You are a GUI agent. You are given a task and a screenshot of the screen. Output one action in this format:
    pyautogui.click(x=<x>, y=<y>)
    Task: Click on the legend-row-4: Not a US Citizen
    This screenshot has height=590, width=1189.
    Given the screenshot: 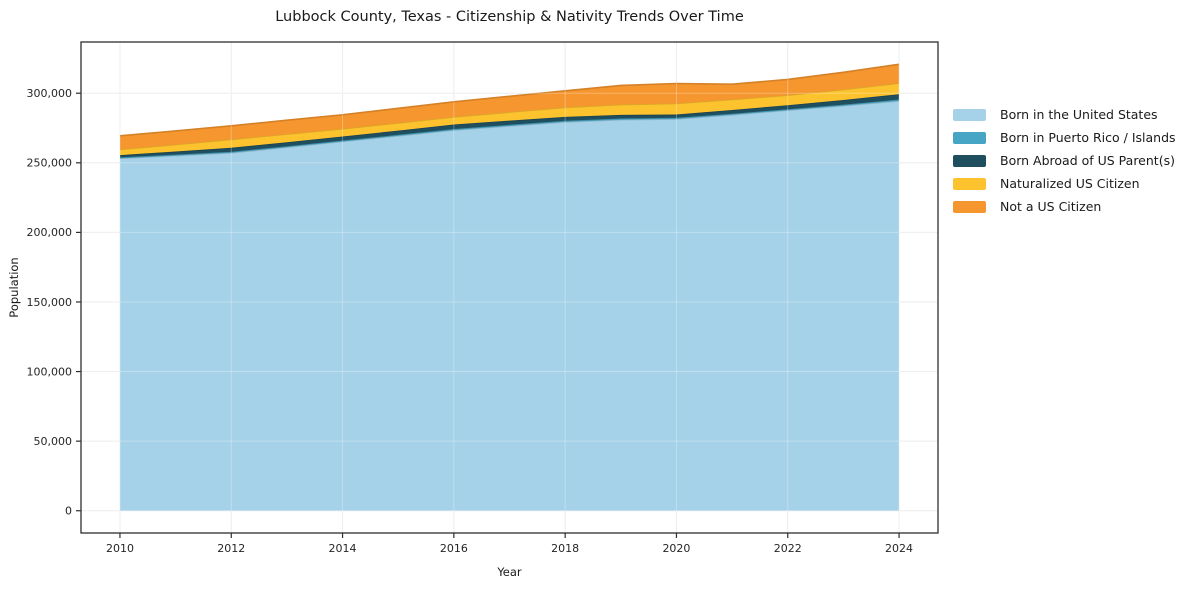 What is the action you would take?
    pyautogui.click(x=1064, y=206)
    